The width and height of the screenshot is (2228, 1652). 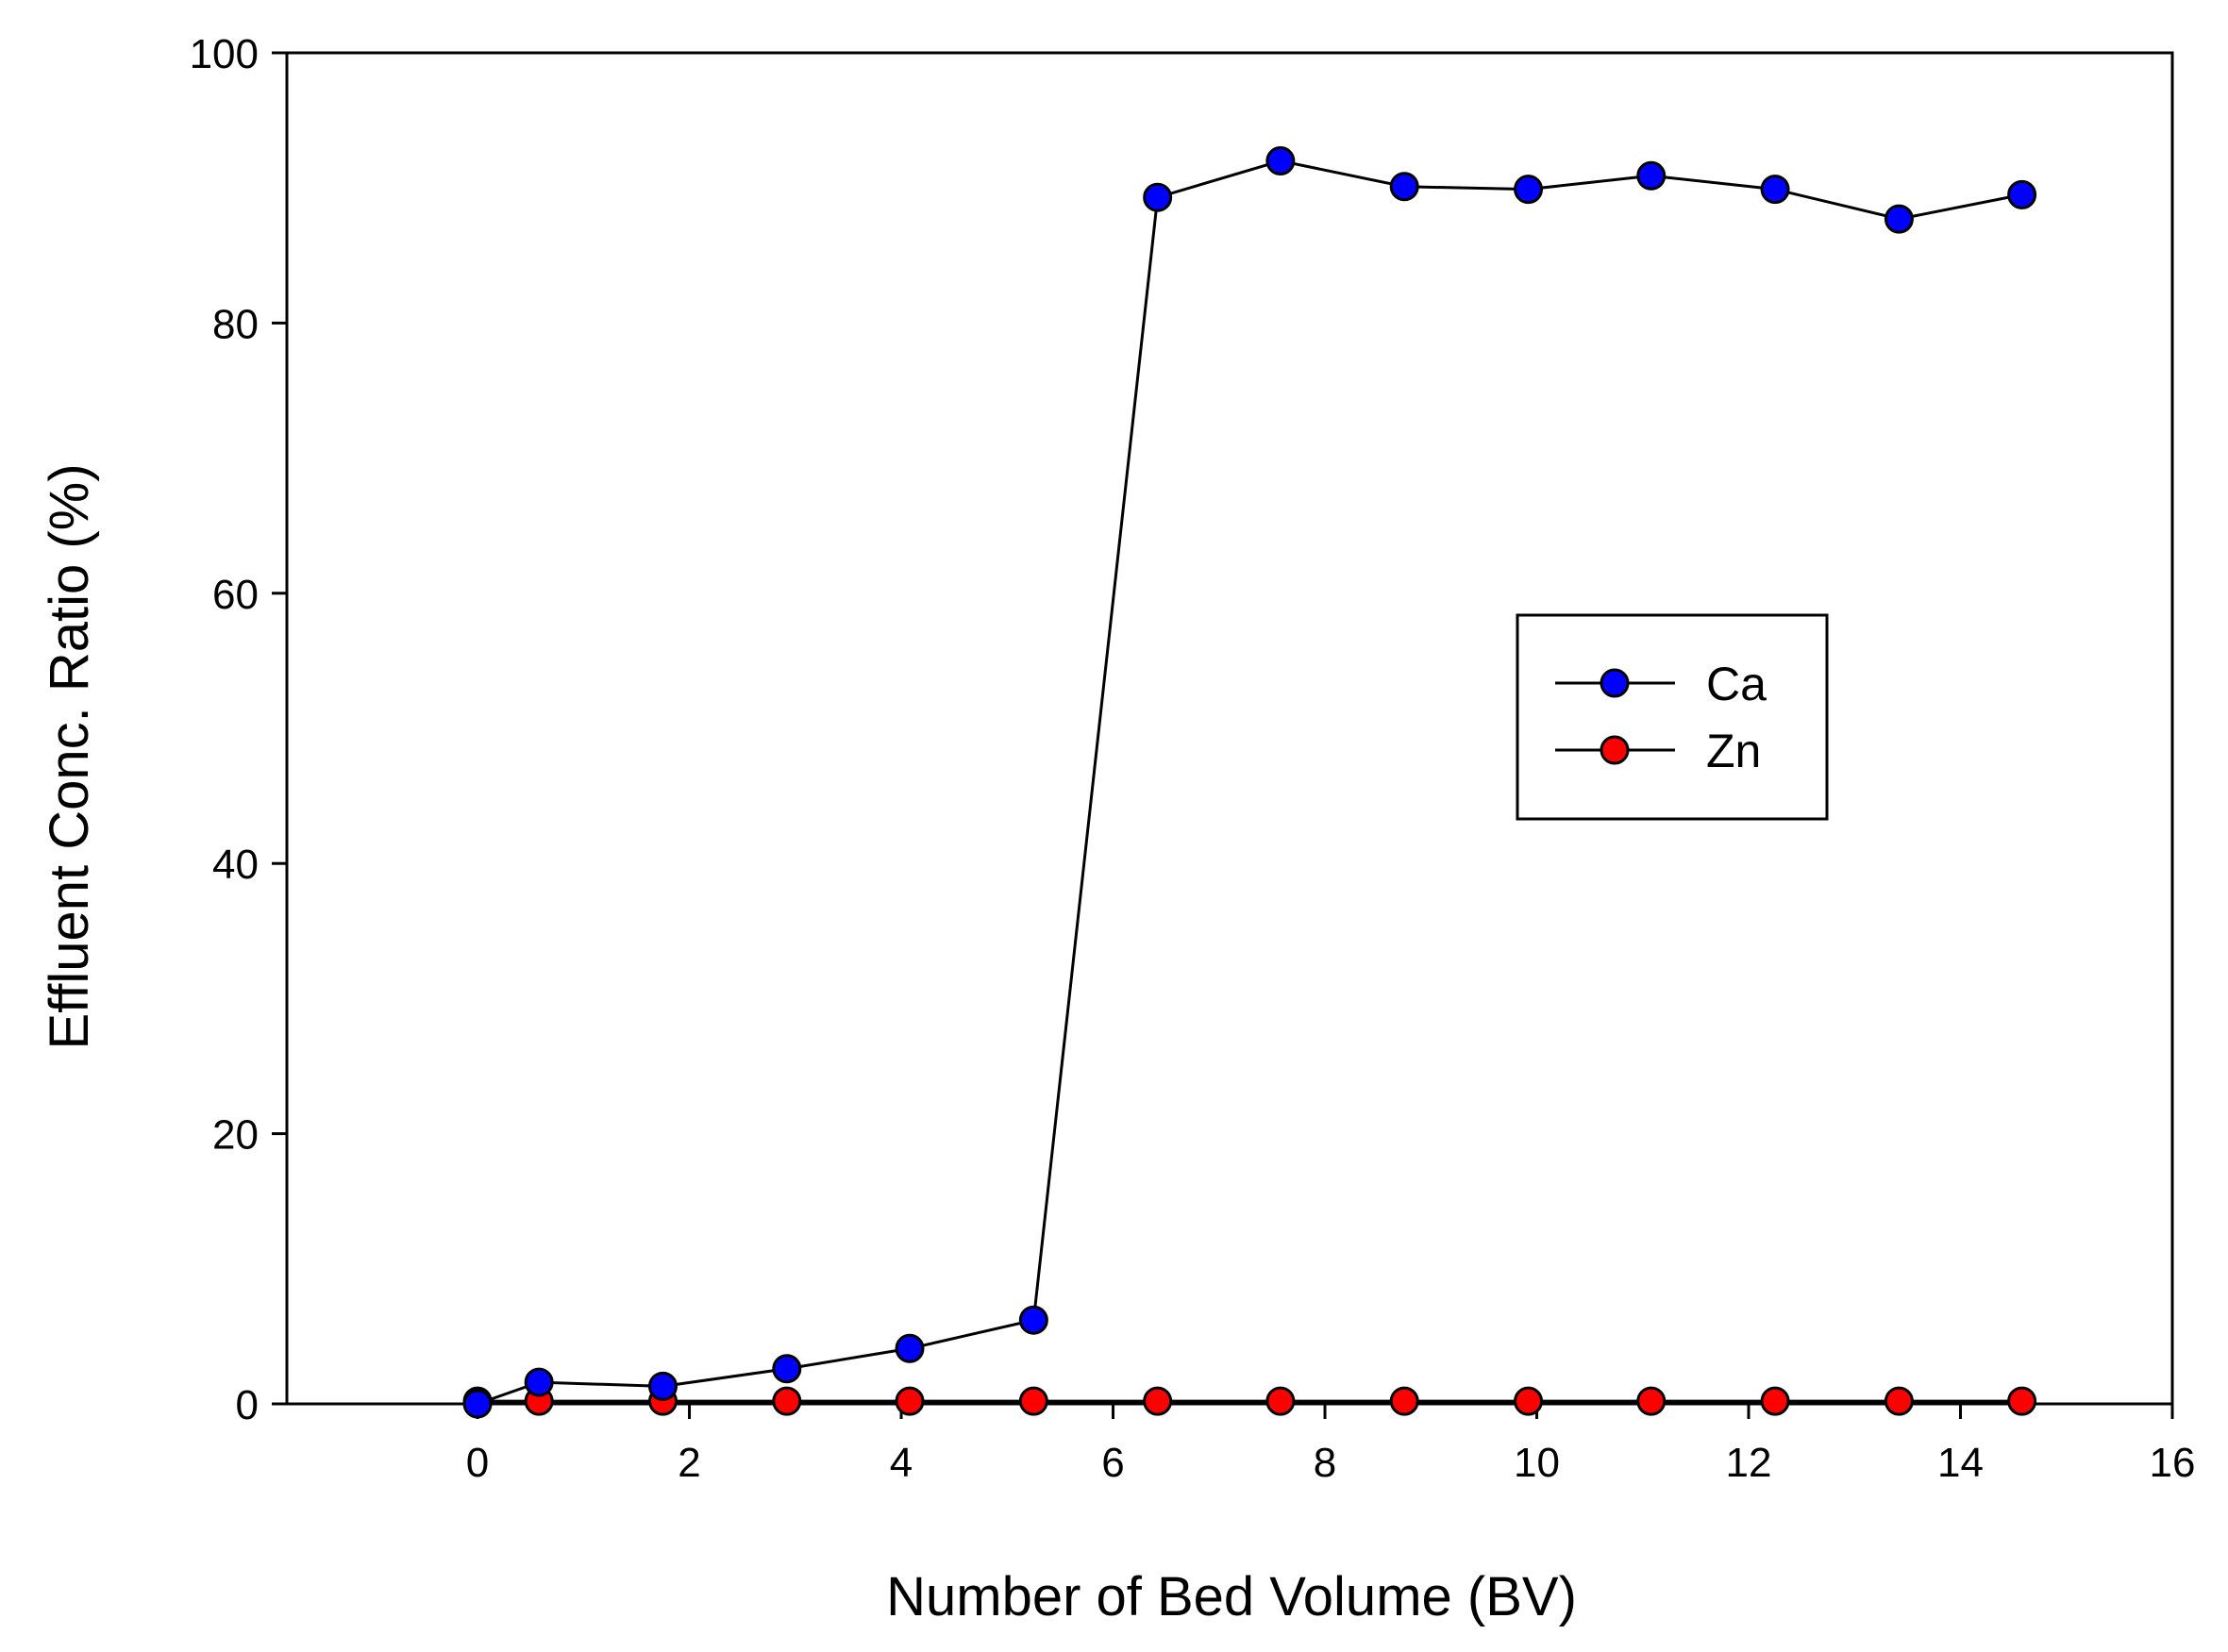 I want to click on x-axis-label: Number of Bed Volume (BV), so click(x=1231, y=1596).